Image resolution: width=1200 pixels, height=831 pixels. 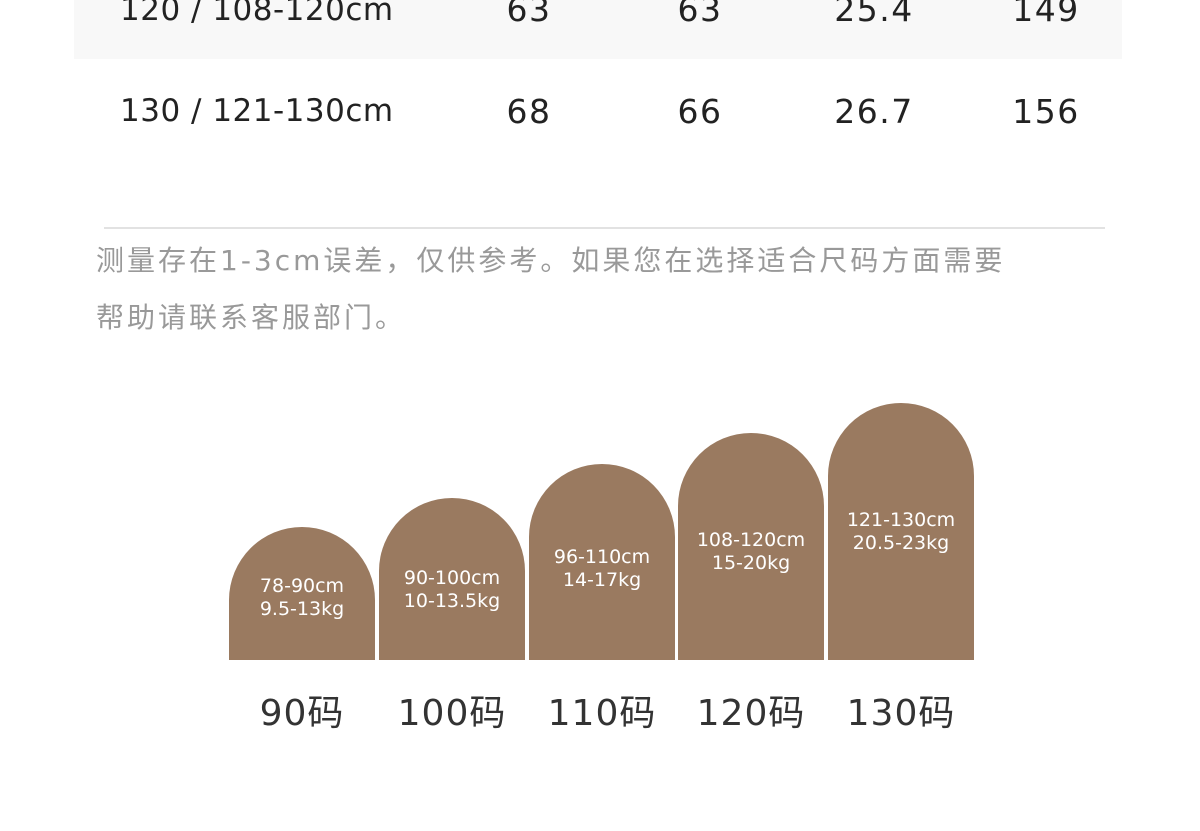 What do you see at coordinates (1046, 14) in the screenshot?
I see `measure-cell: 149` at bounding box center [1046, 14].